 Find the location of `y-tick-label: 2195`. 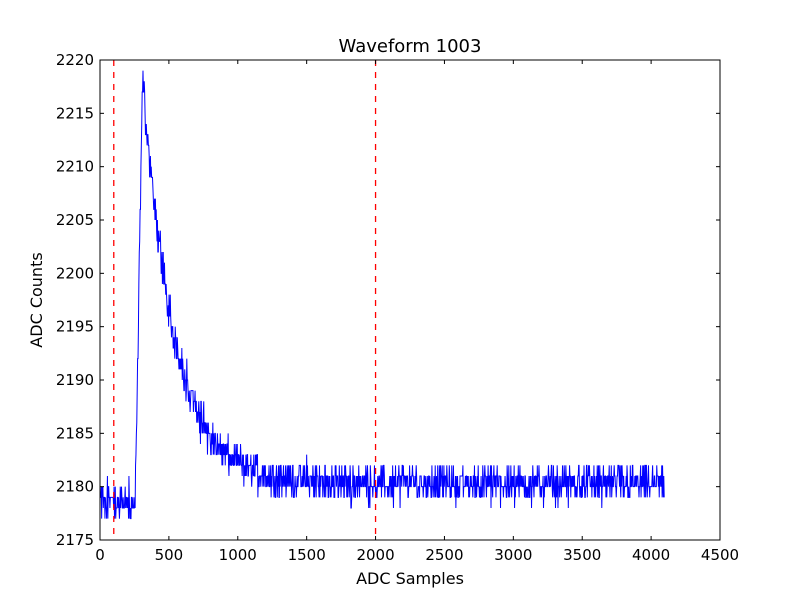

y-tick-label: 2195 is located at coordinates (75, 327).